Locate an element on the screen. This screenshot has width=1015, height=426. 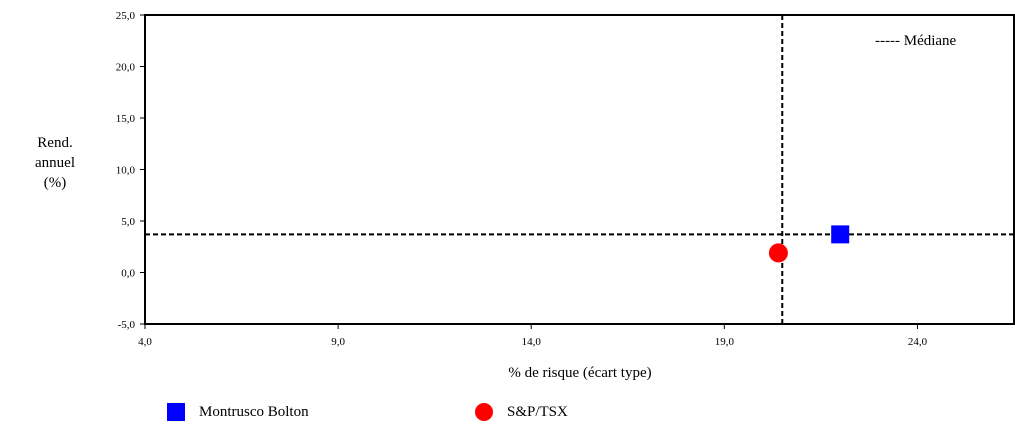
legend-label-sptsx: S&P/TSX is located at coordinates (537, 411).